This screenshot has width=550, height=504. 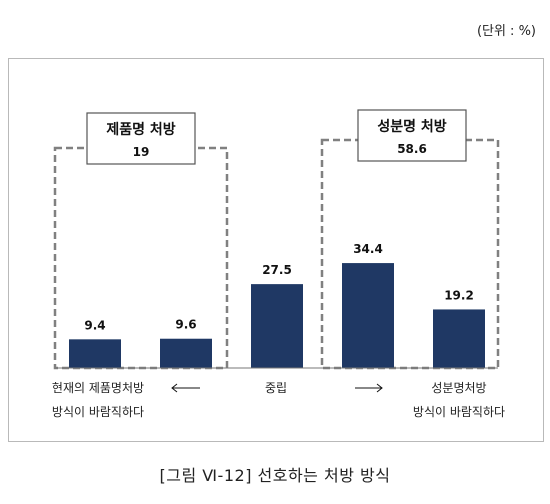 I want to click on product-name-label-box, so click(x=141, y=138).